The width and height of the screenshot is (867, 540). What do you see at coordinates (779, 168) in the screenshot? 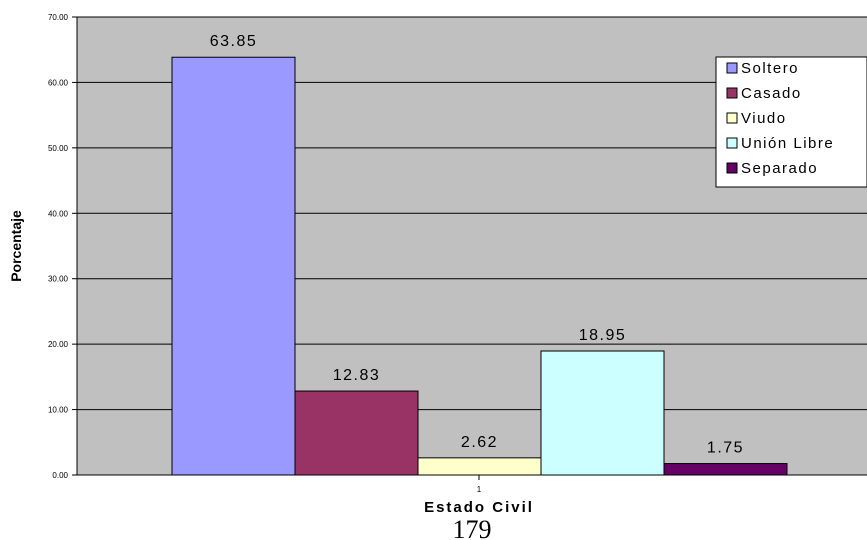
I see `legend-label: Separado` at bounding box center [779, 168].